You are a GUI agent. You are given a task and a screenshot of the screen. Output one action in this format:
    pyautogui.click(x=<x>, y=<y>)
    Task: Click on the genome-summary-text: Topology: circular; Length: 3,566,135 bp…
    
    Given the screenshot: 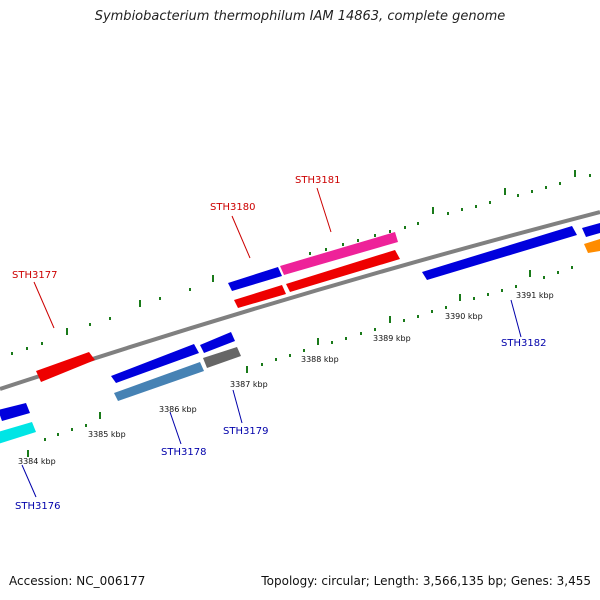 What is the action you would take?
    pyautogui.click(x=426, y=581)
    